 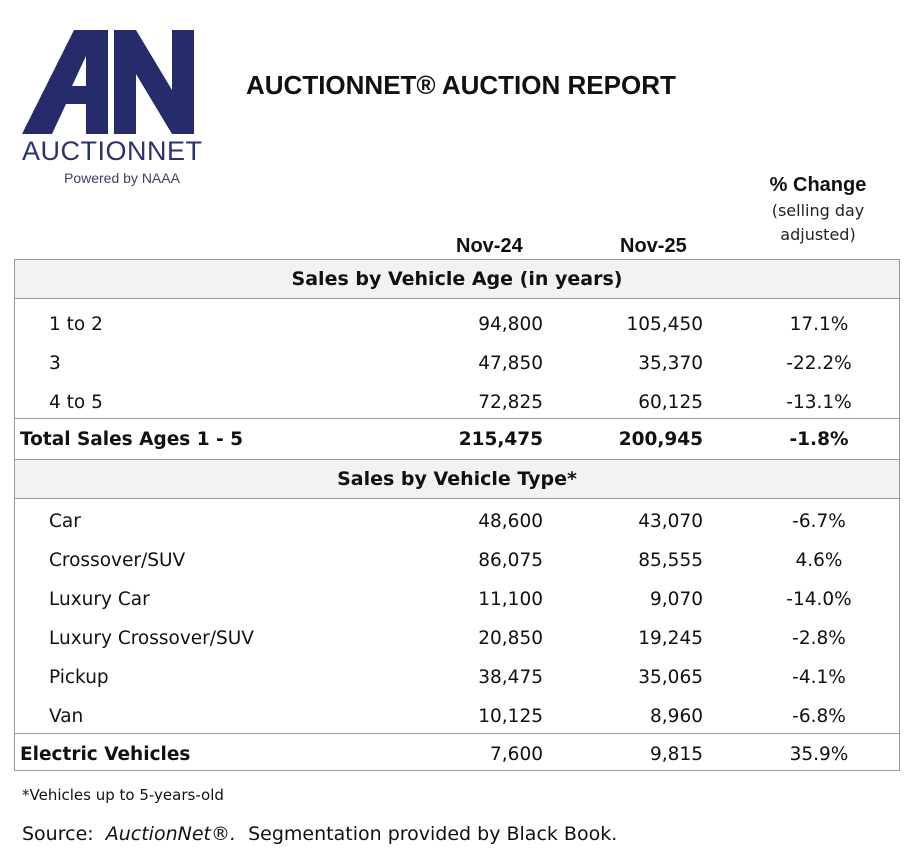 I want to click on value-pct-change: -22.2%, so click(x=819, y=363).